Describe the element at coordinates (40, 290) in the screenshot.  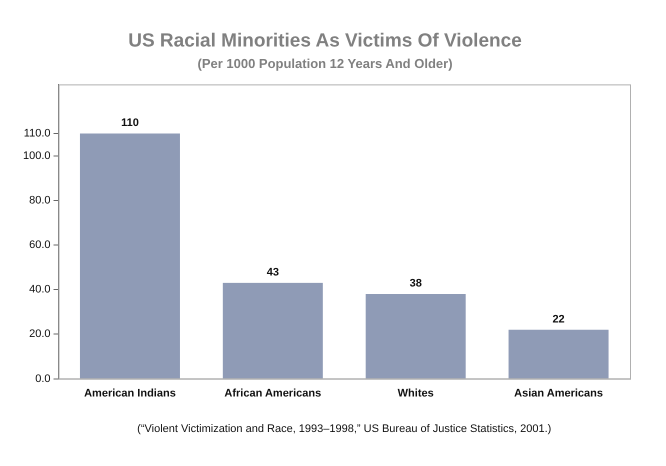
I see `y-tick-label: 40.0` at that location.